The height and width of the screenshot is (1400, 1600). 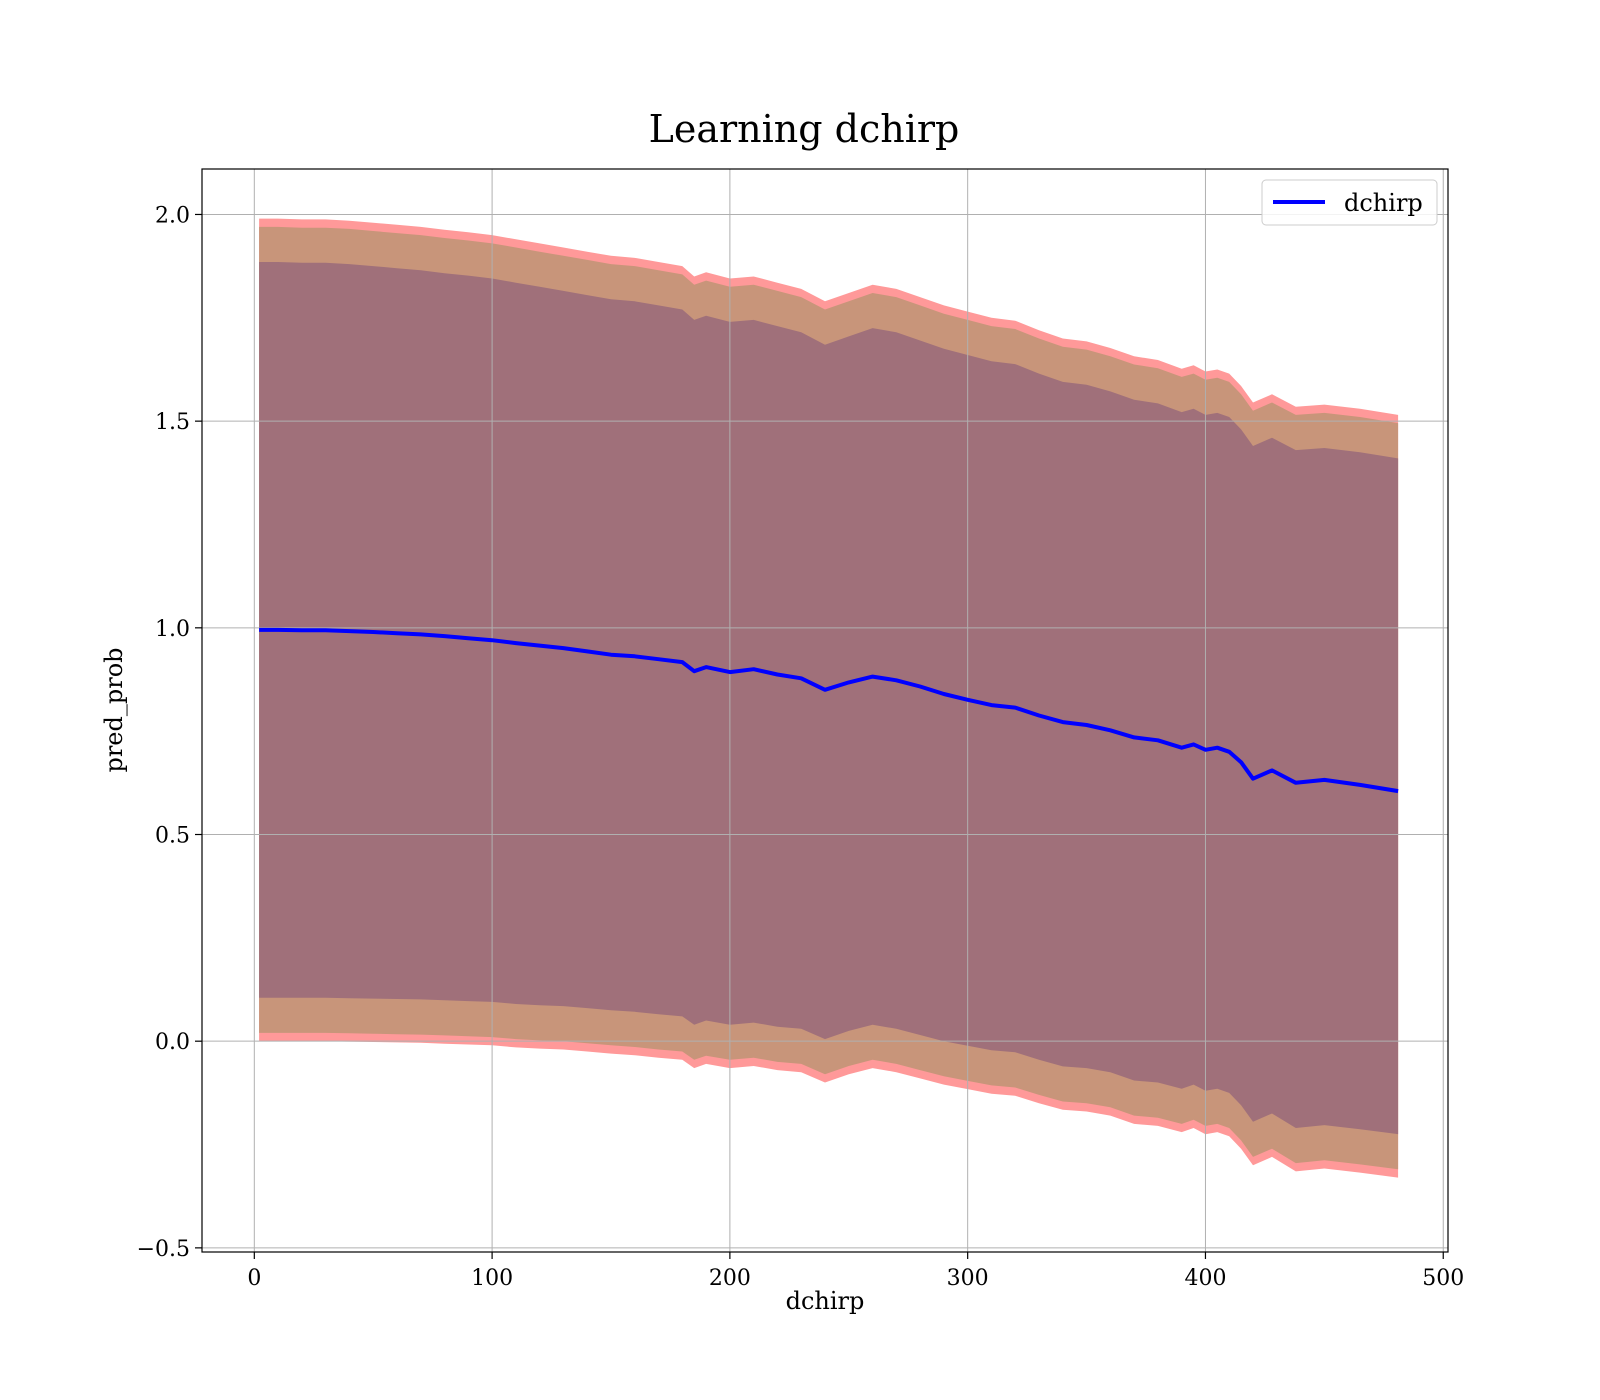 What do you see at coordinates (163, 1249) in the screenshot?
I see `y-tick-label-0: −0.5` at bounding box center [163, 1249].